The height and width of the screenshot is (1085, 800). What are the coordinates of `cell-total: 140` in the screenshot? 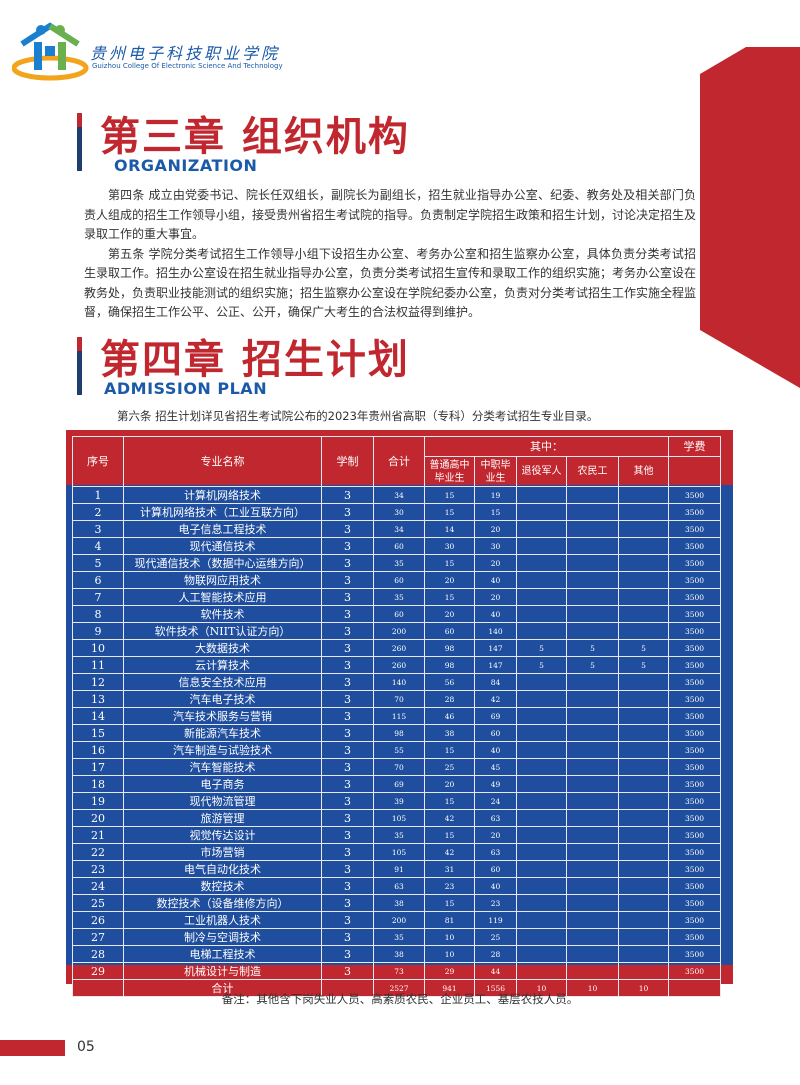 It's located at (399, 682).